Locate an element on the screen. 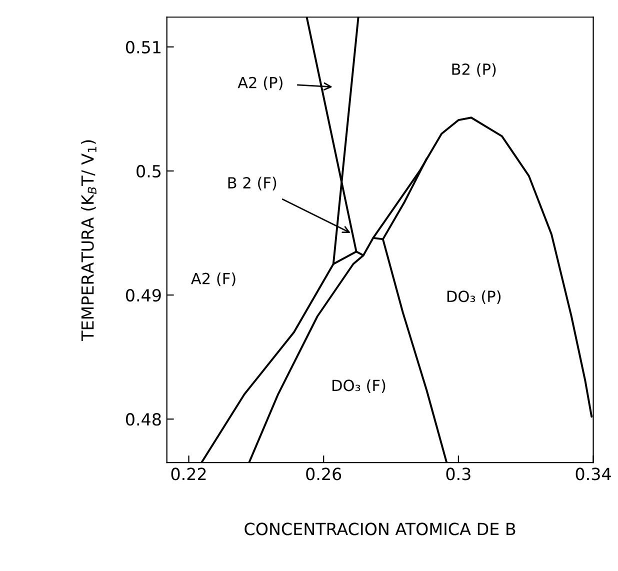 This screenshot has width=618, height=571. y-tick-label: 0.5 is located at coordinates (148, 171).